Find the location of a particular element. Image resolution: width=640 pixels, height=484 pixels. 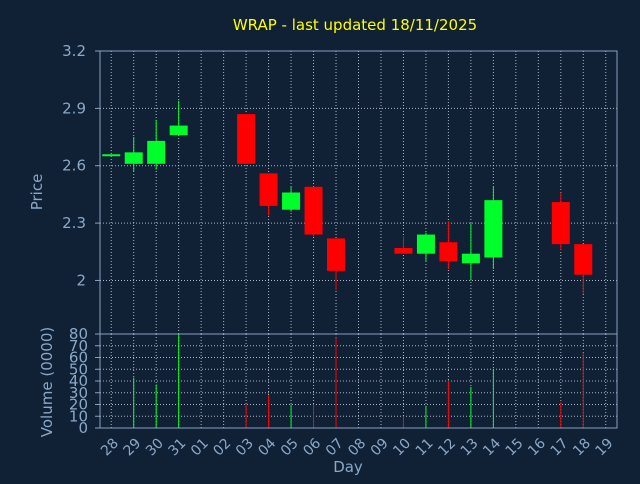

day-tick-label: 02 is located at coordinates (222, 447).